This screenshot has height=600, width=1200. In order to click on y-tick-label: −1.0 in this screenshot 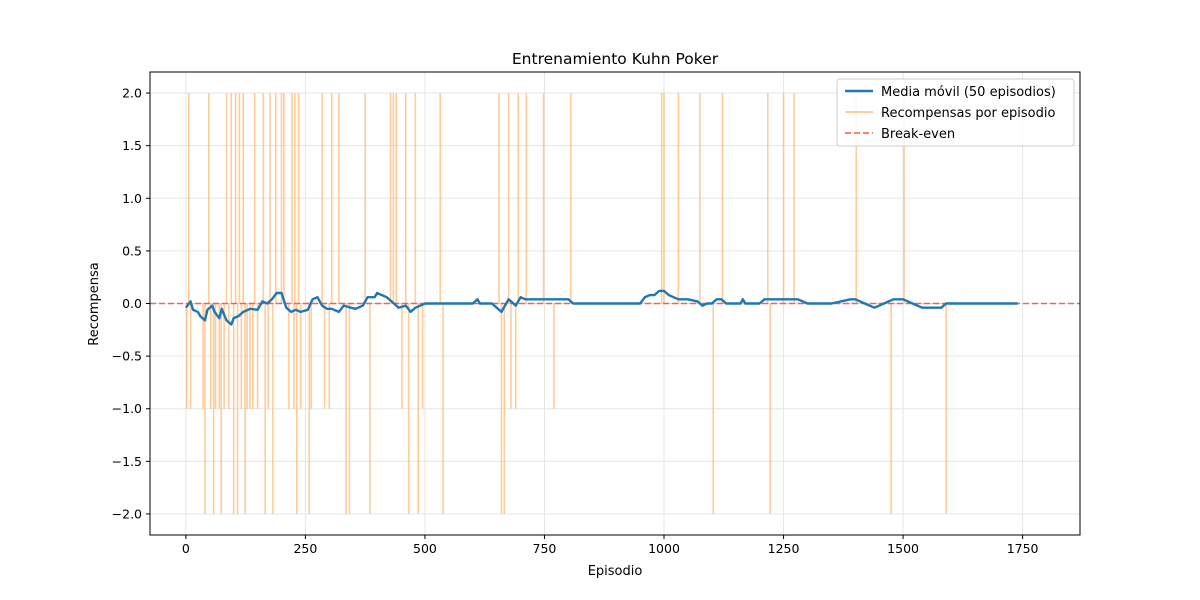, I will do `click(127, 408)`.